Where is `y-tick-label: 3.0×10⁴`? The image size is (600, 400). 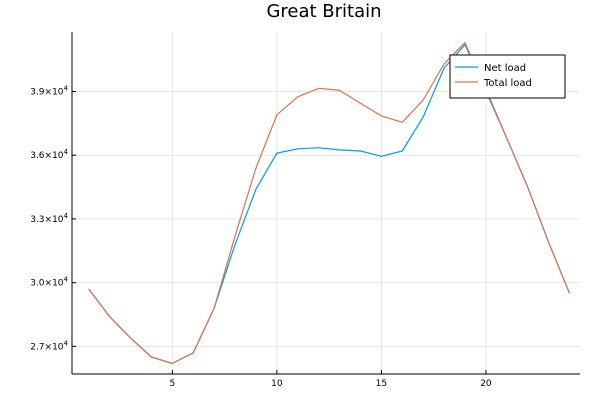 y-tick-label: 3.0×10⁴ is located at coordinates (49, 282).